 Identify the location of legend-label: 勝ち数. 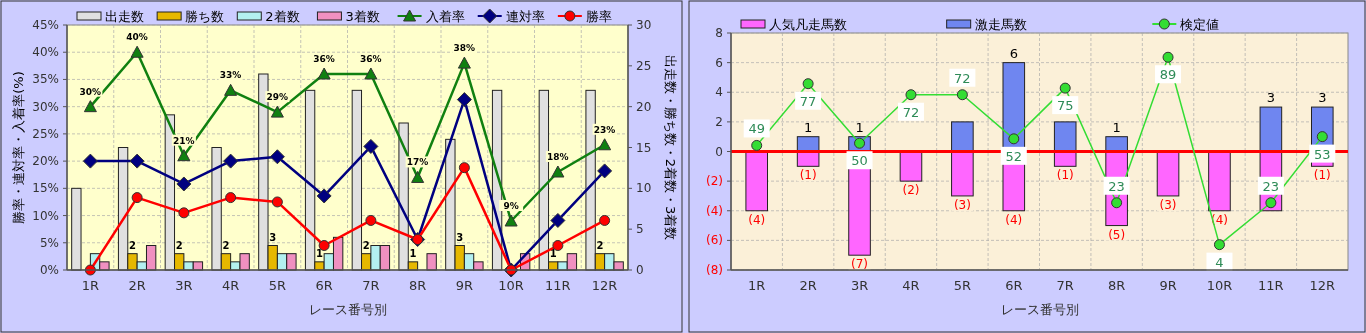
(205, 16).